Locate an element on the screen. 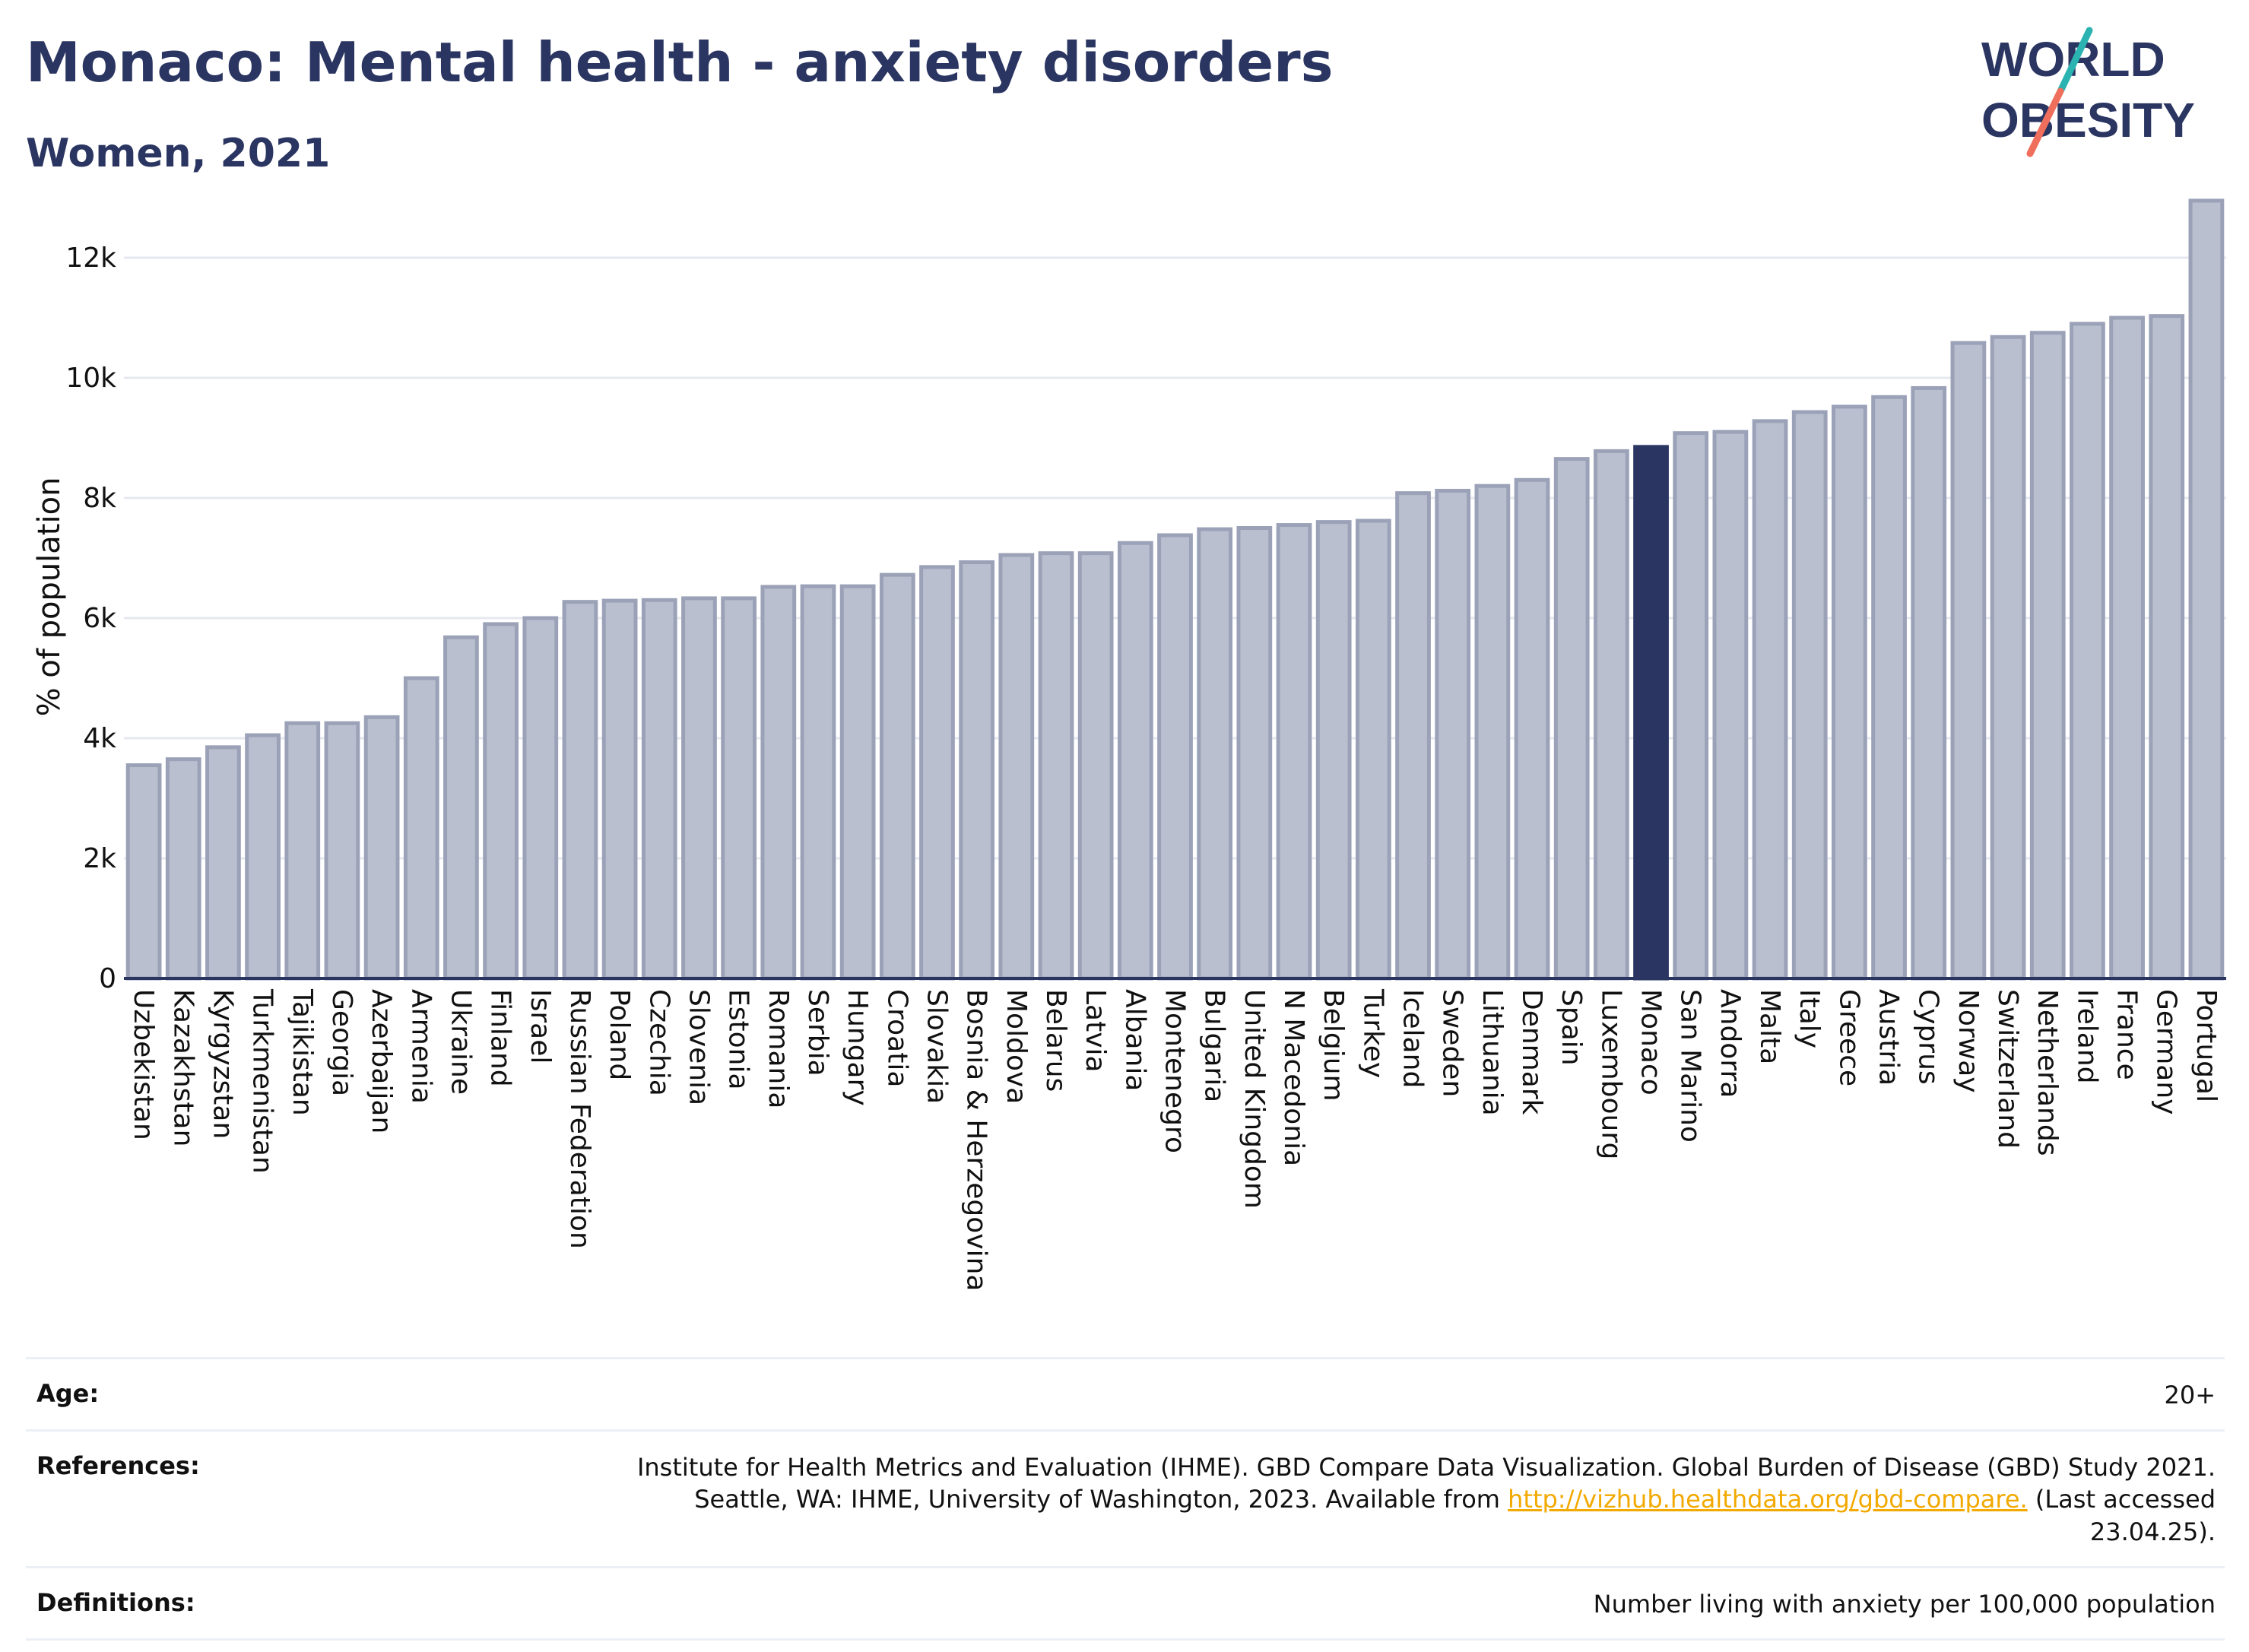  x-tick-label: Kyrgyzstan is located at coordinates (222, 1064).